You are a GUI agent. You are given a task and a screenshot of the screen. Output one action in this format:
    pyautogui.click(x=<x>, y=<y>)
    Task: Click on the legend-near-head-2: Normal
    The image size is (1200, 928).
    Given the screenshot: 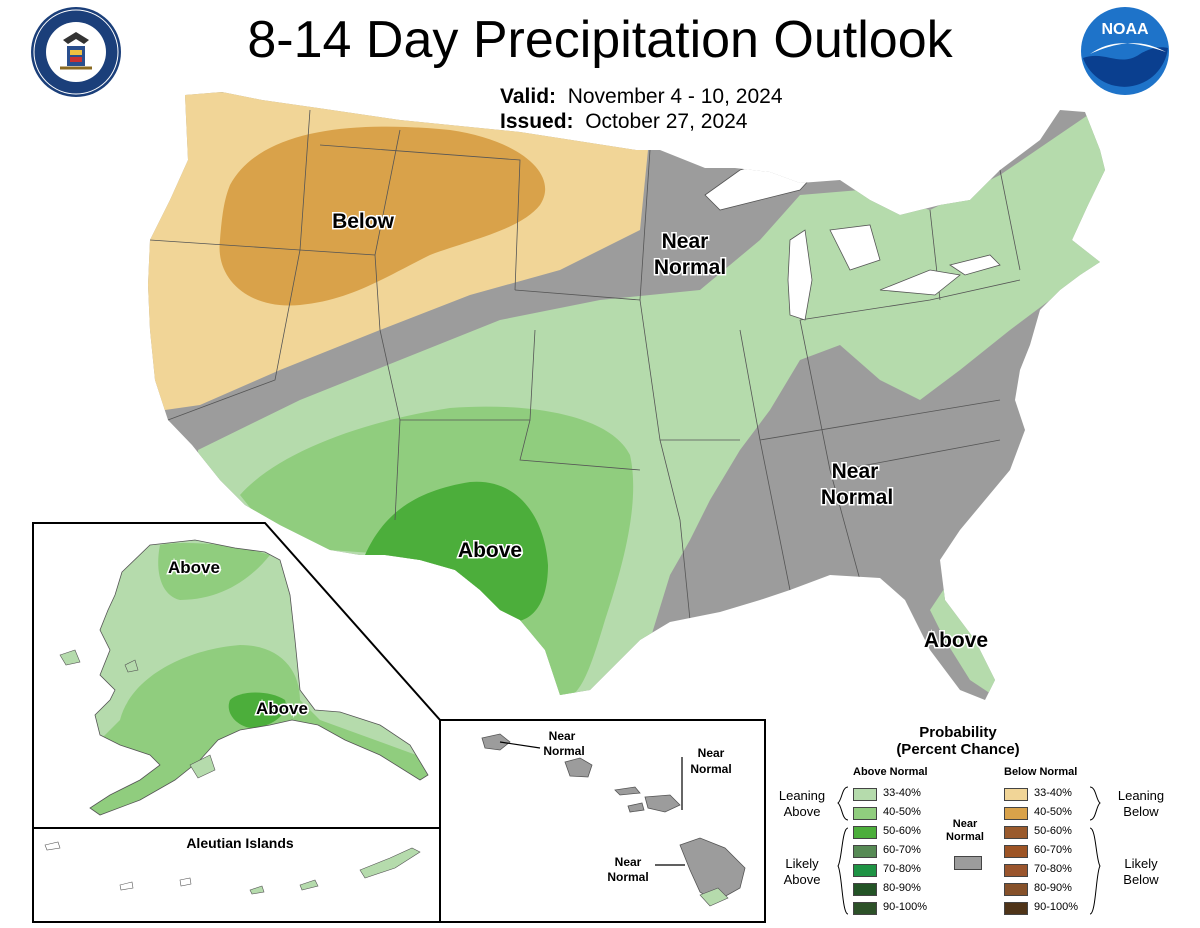 What is the action you would take?
    pyautogui.click(x=965, y=837)
    